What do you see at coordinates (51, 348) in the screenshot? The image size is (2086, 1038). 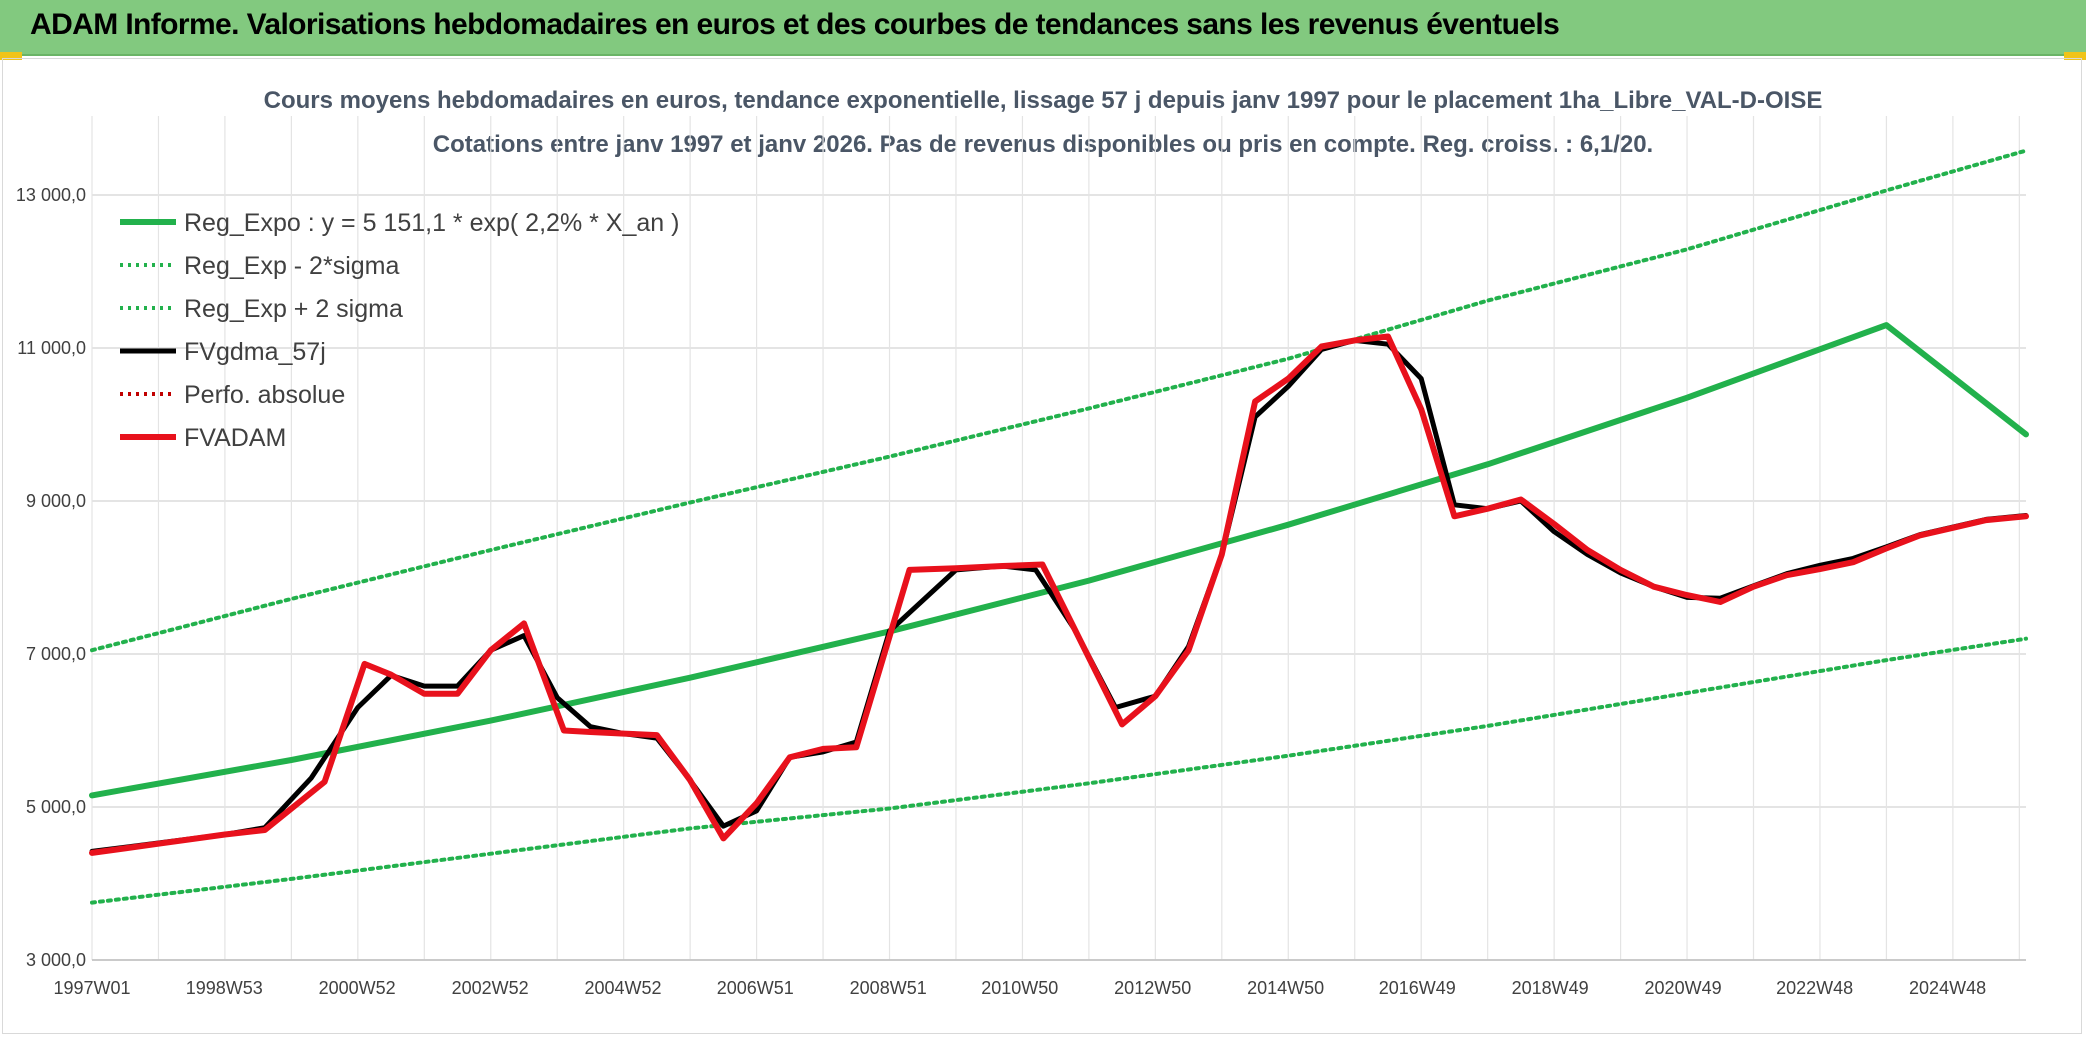 I see `y-tick-label: 11 000,0` at bounding box center [51, 348].